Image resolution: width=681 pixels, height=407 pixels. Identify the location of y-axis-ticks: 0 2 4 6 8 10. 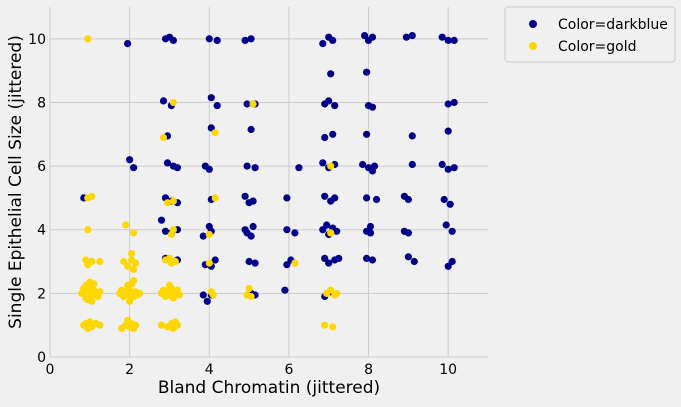
(37, 199).